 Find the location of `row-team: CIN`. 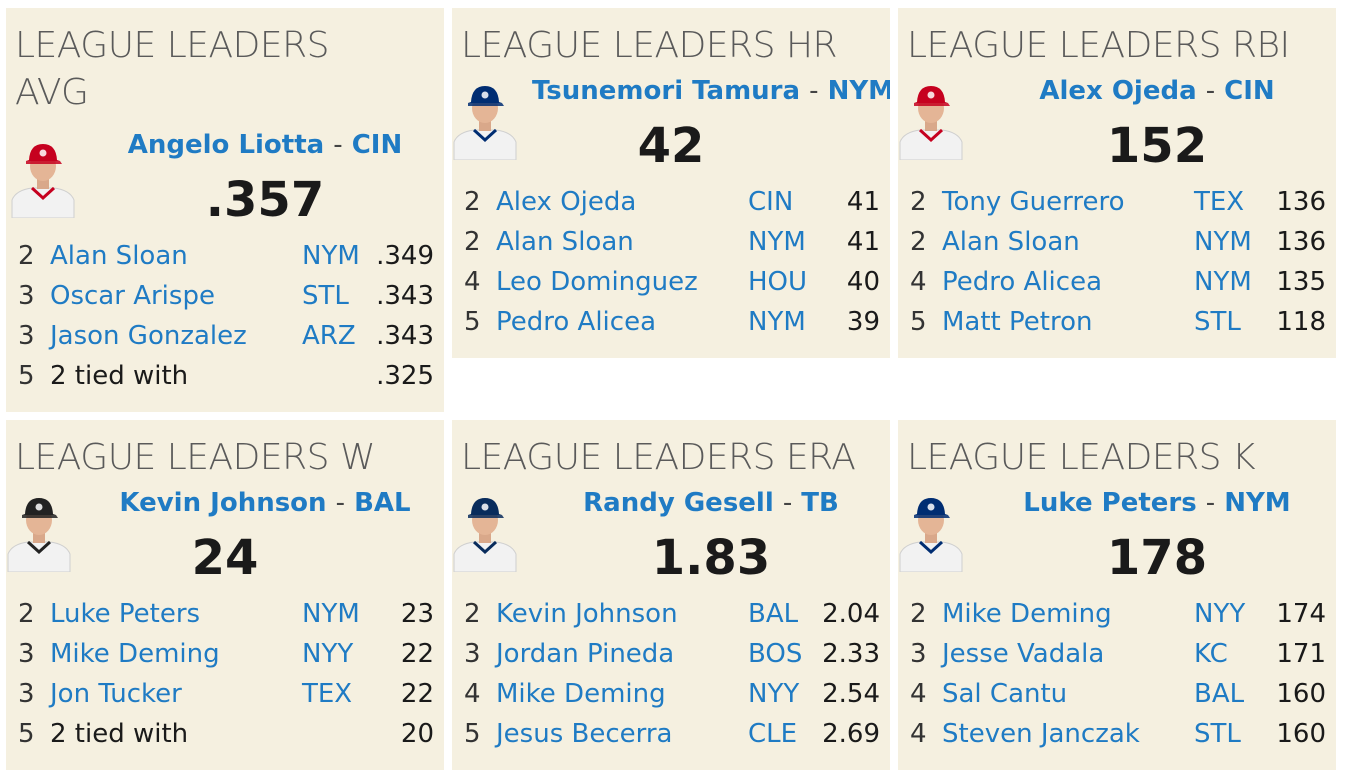

row-team: CIN is located at coordinates (771, 202).